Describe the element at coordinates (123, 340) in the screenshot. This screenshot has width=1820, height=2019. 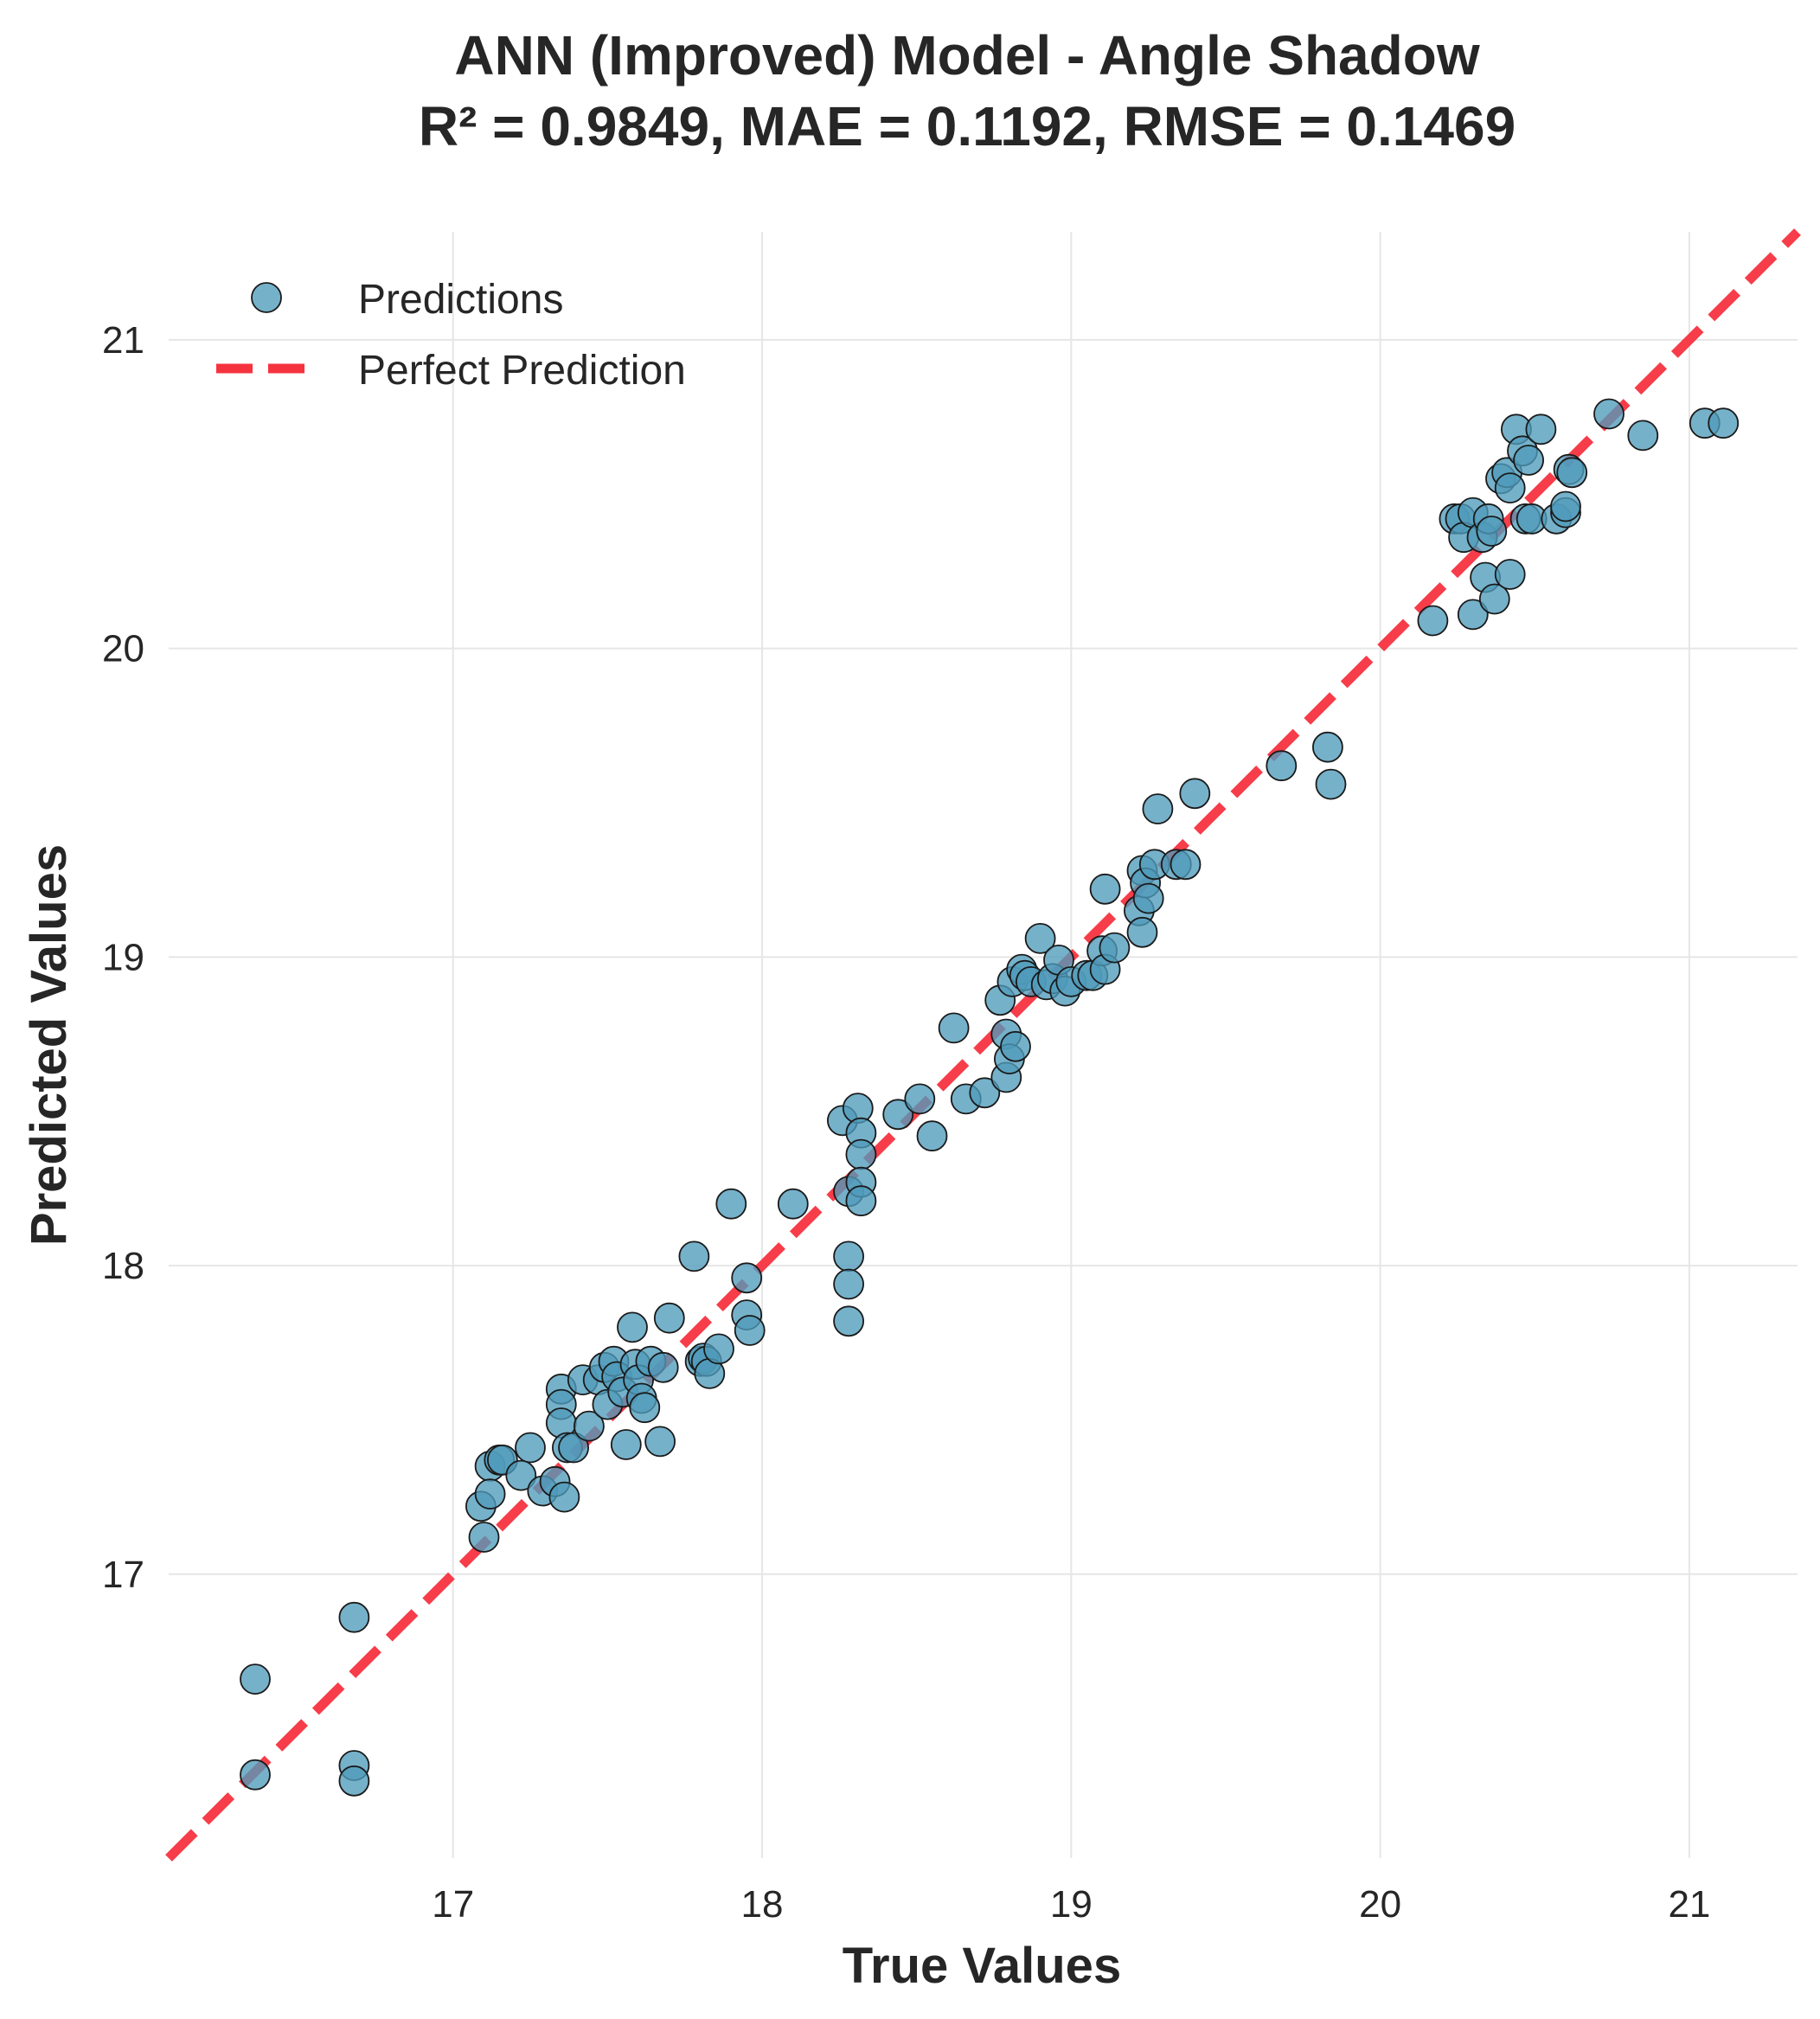
I see `y-tick-label-21: 21` at that location.